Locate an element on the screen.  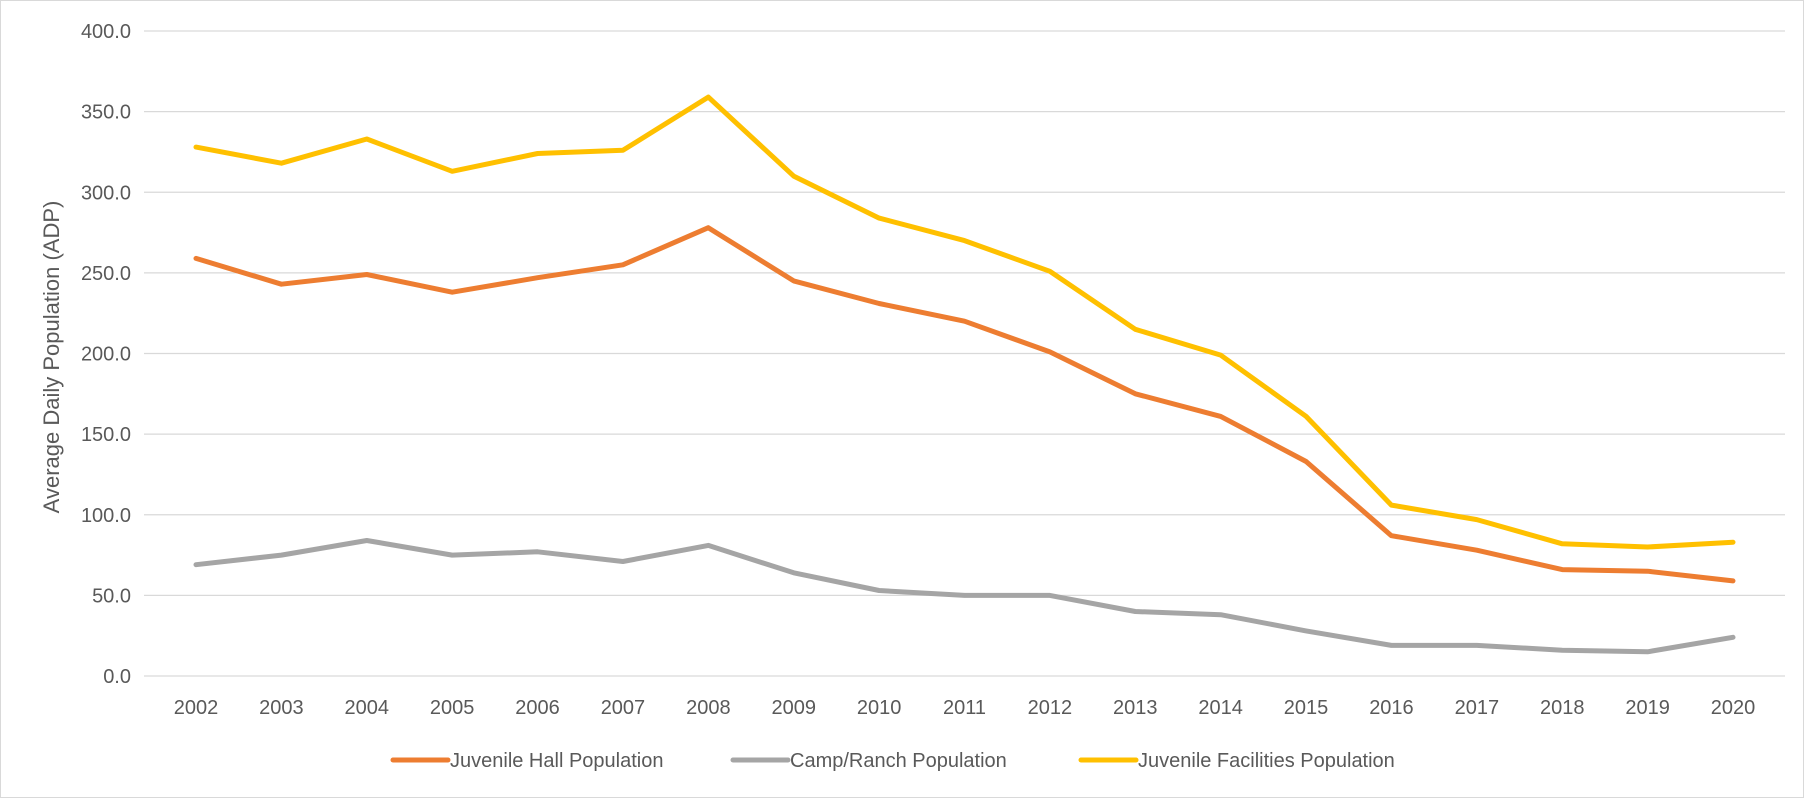
x-tick-label: 2014 is located at coordinates (1220, 708).